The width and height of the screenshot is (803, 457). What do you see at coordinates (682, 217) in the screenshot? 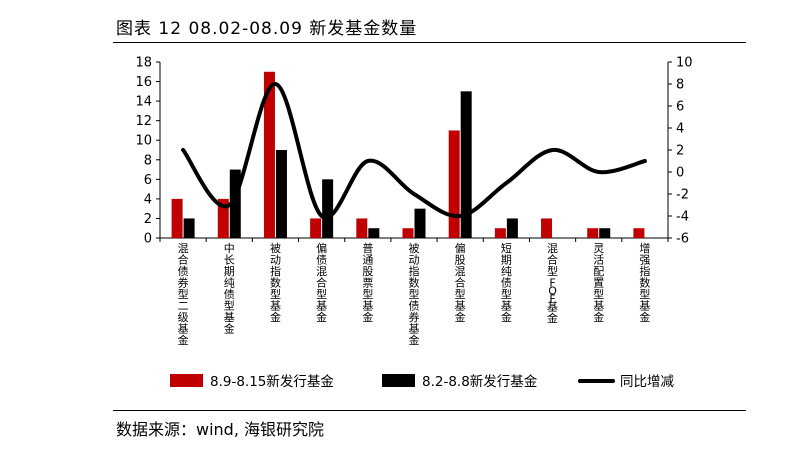
I see `right-tick-label: -4` at bounding box center [682, 217].